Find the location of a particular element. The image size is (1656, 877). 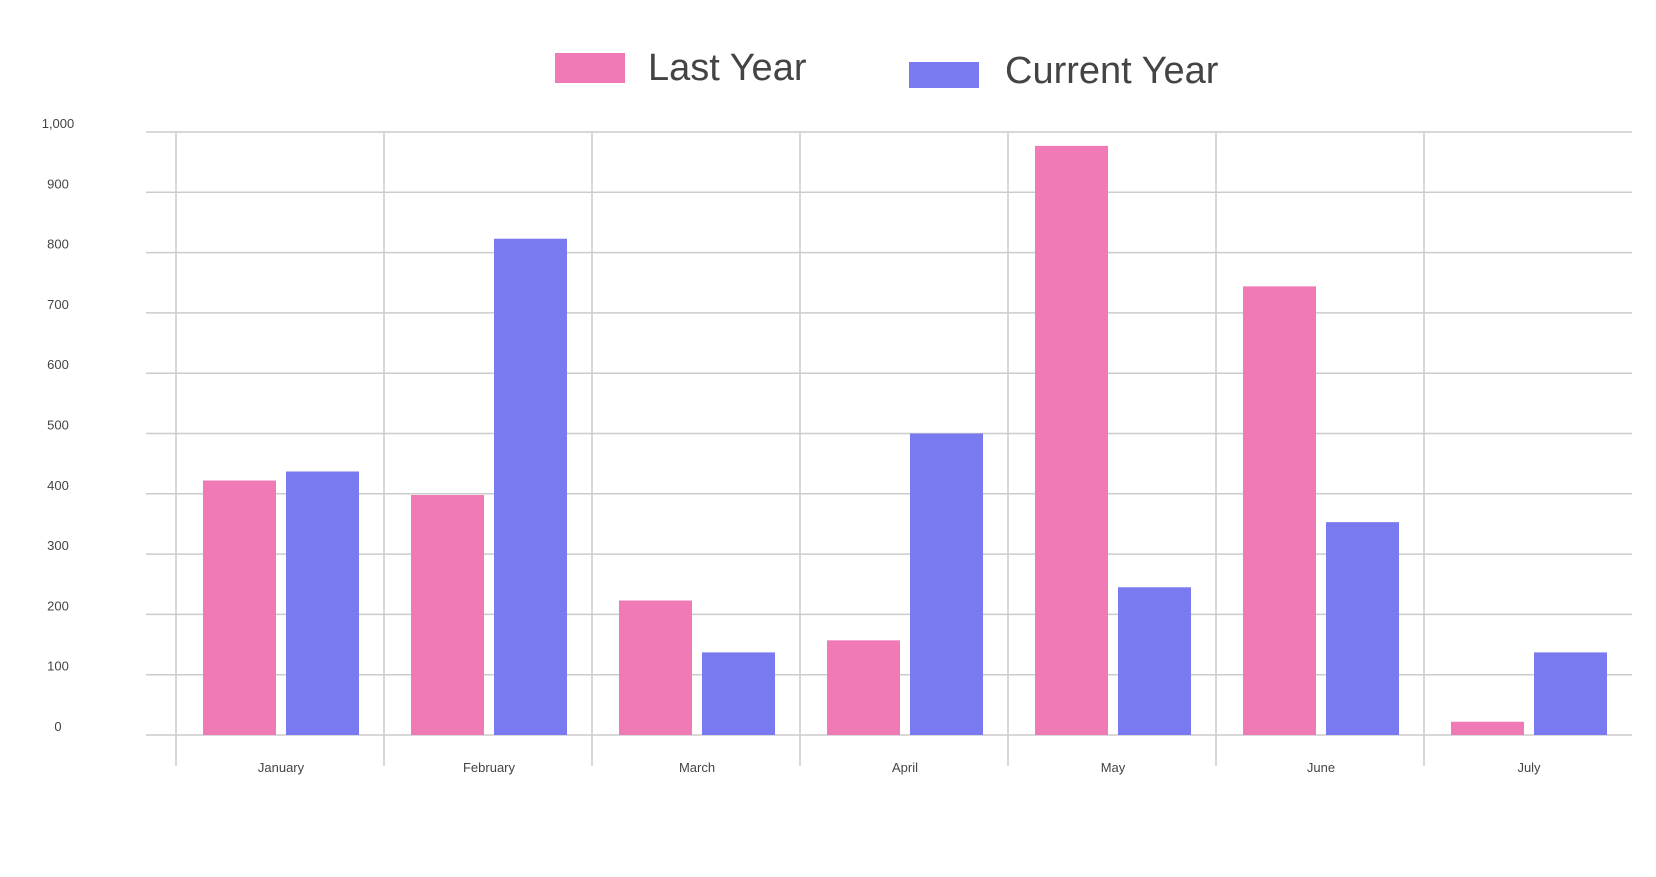

legend-swatch-last-year is located at coordinates (590, 68).